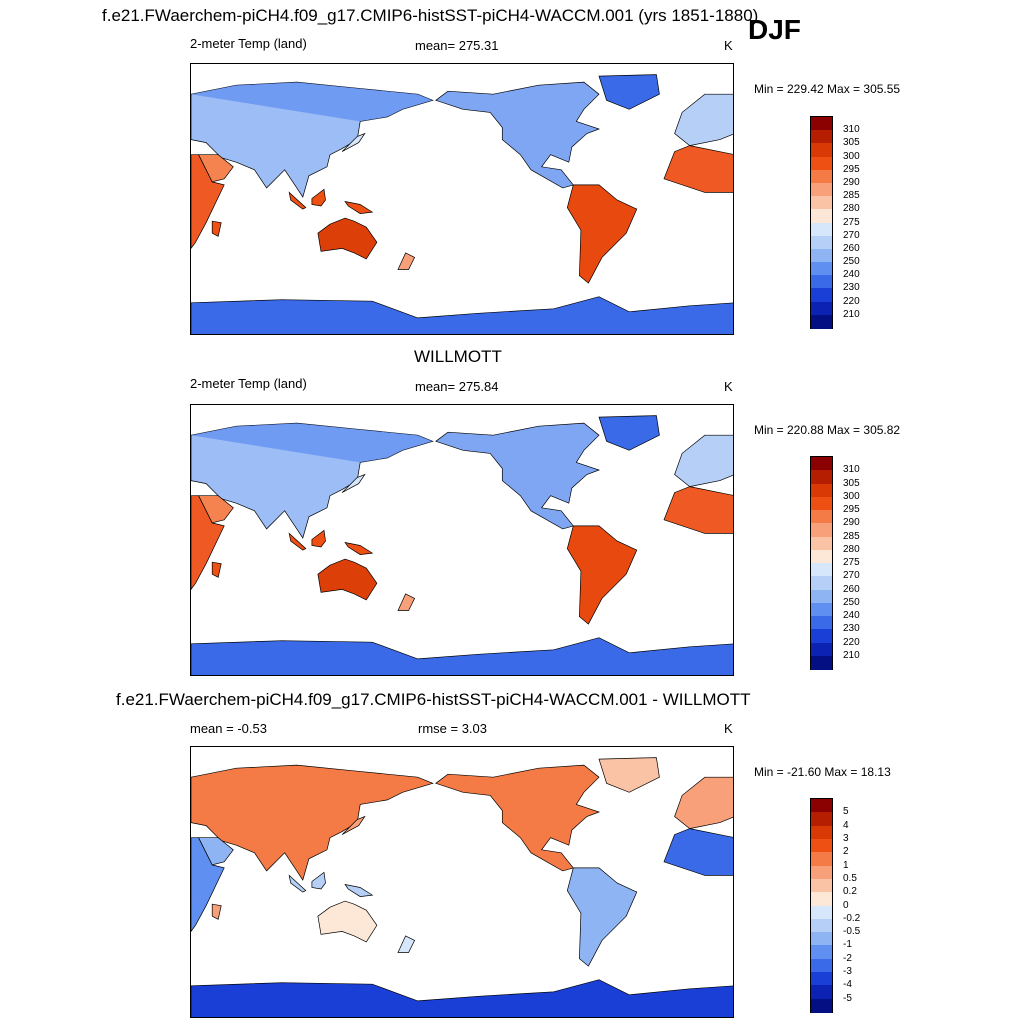 The image size is (1024, 1024). I want to click on japan-landmass, so click(353, 483).